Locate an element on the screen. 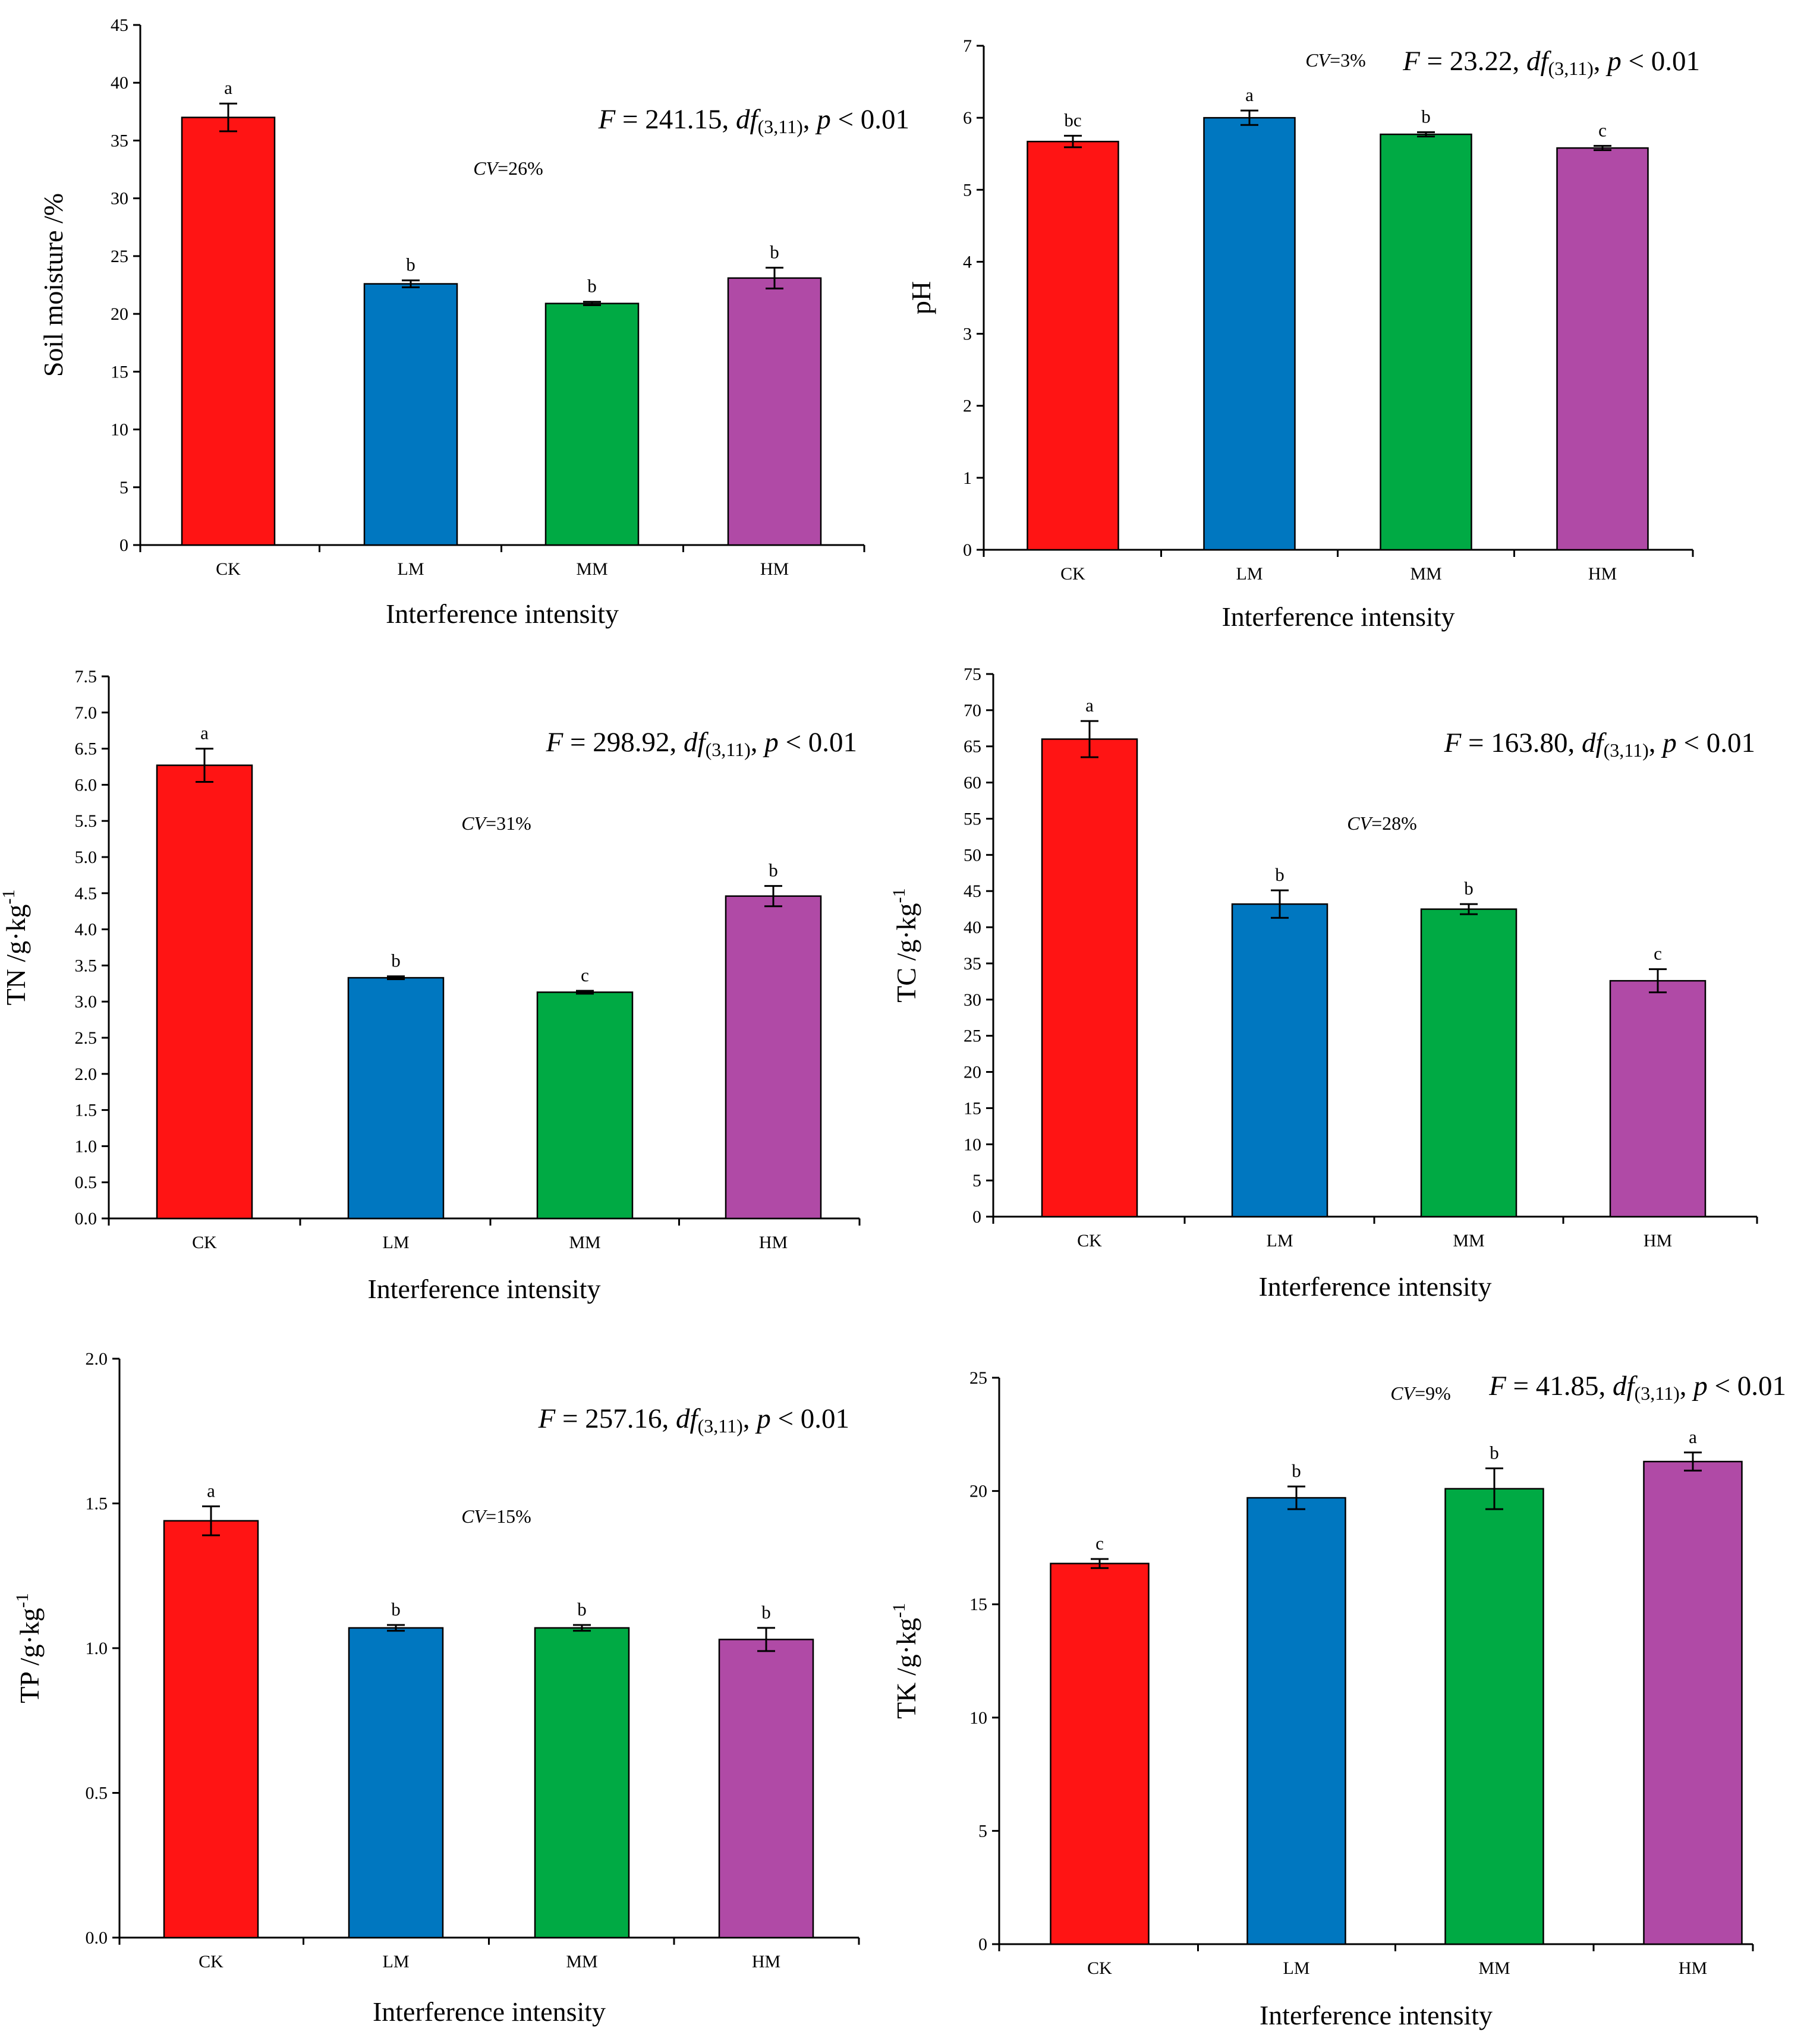 The image size is (1804, 2044). y-tick-label: 7 is located at coordinates (967, 46).